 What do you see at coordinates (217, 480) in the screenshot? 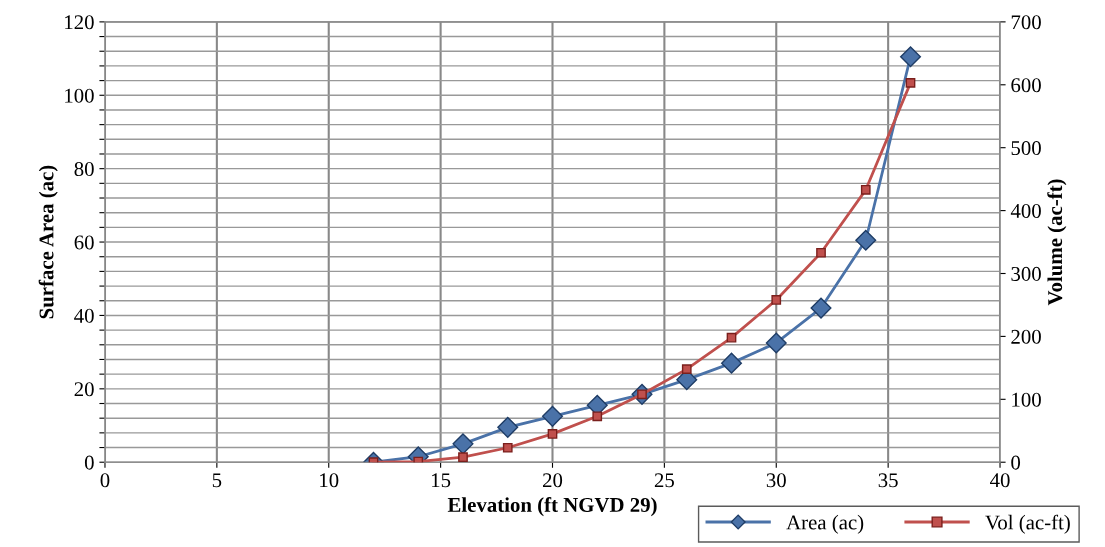
I see `x-tick-label: 5` at bounding box center [217, 480].